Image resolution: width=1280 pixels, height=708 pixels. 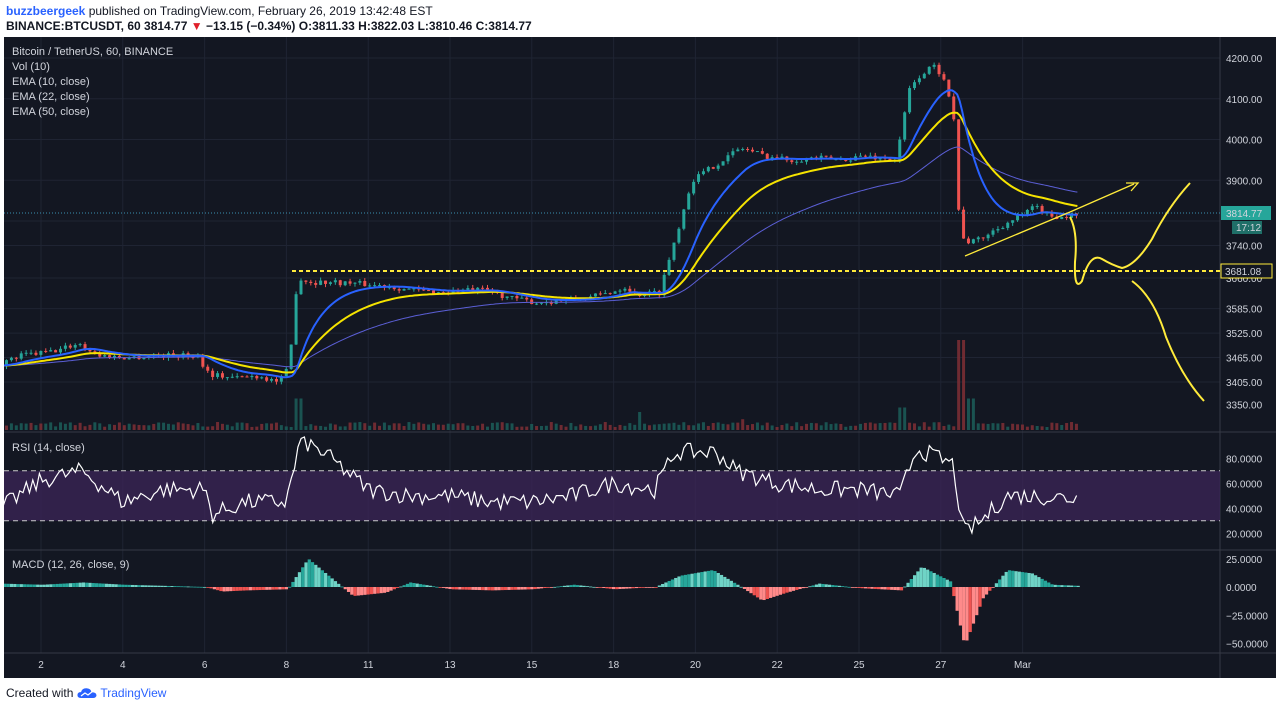 I want to click on price-tick-label: 3740.00, so click(x=1244, y=246).